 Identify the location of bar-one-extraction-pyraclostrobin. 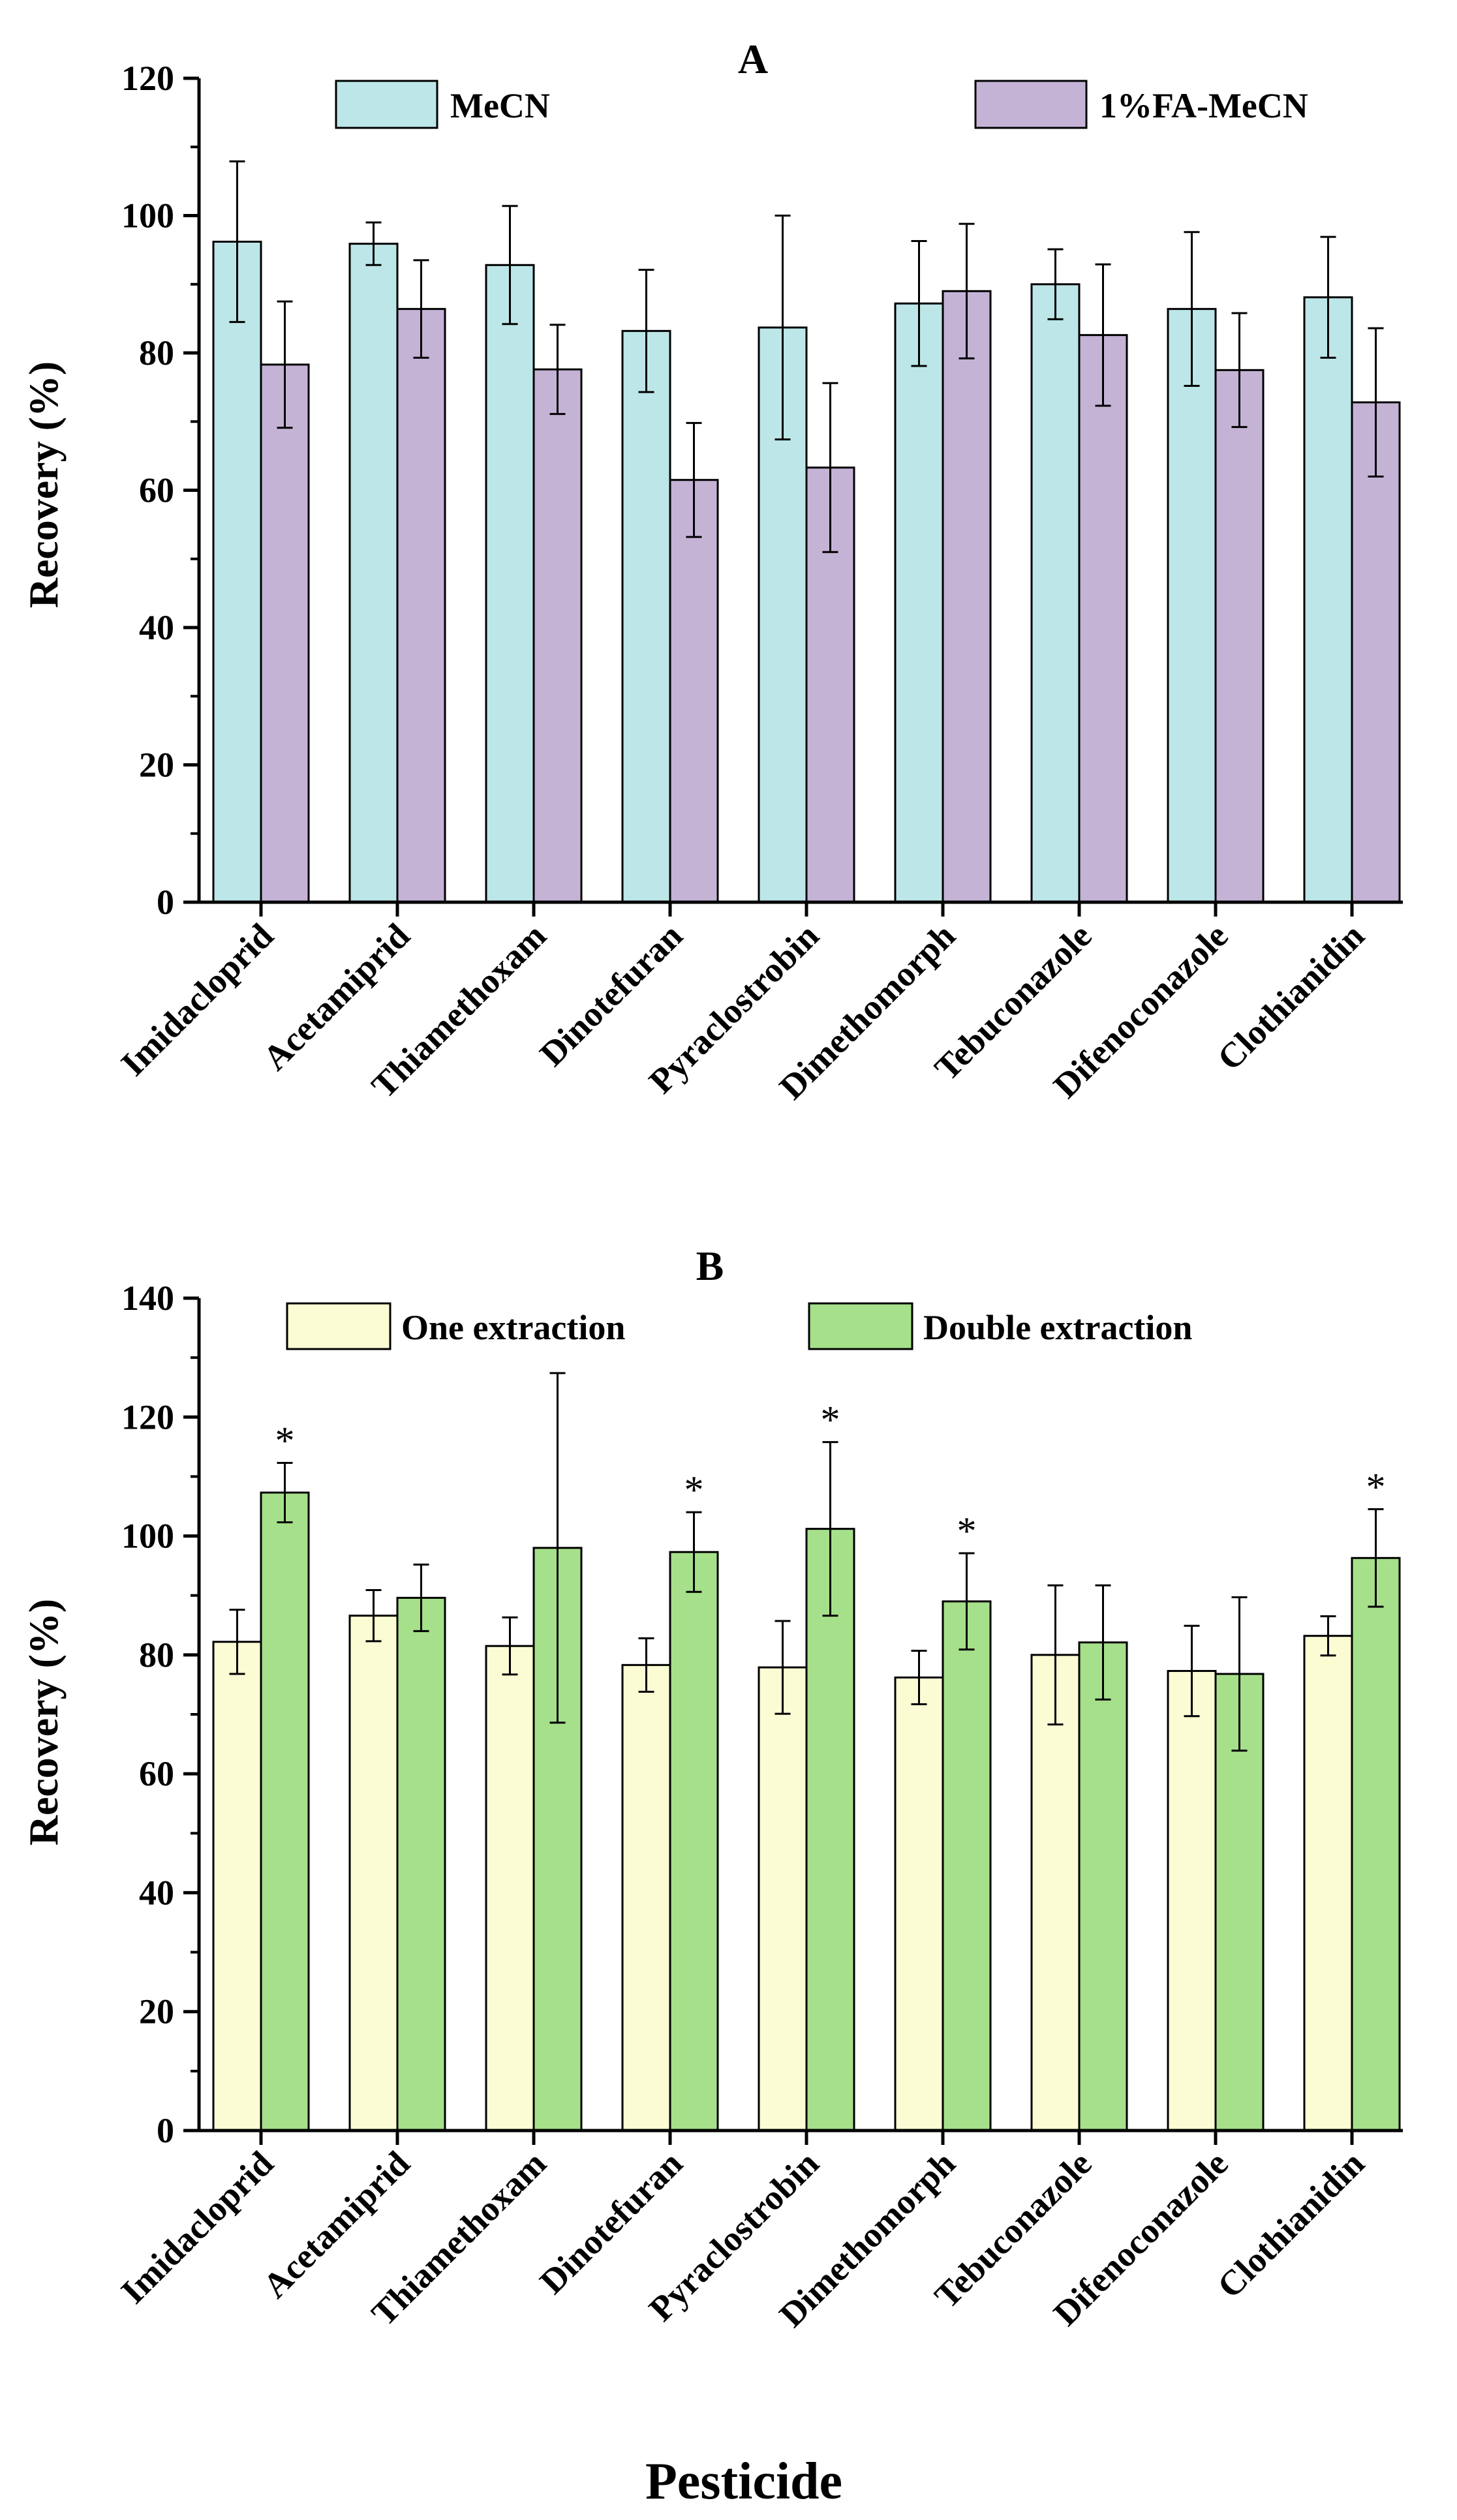
(783, 1899).